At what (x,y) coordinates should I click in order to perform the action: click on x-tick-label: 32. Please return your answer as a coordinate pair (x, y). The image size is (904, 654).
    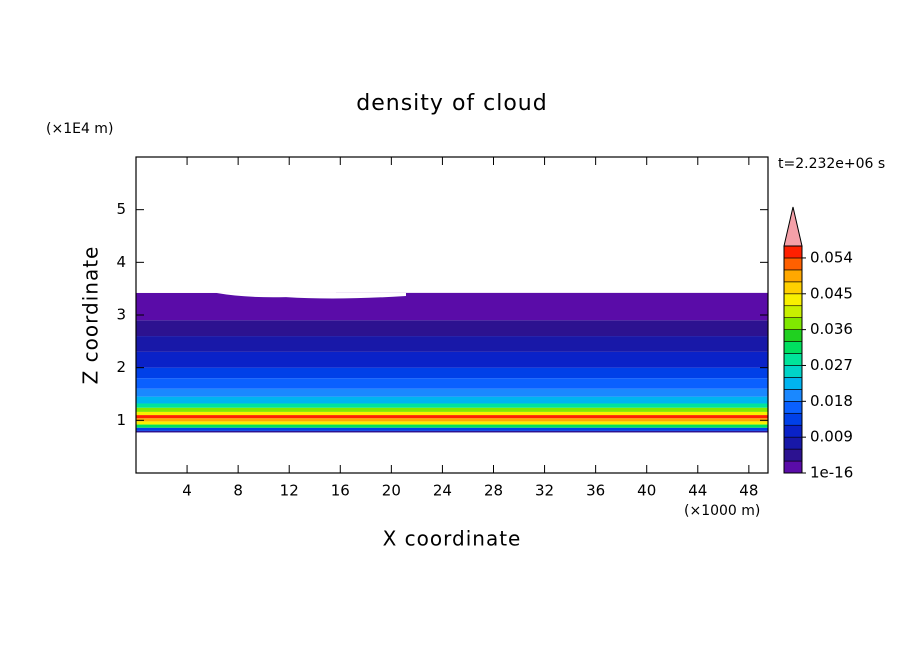
    Looking at the image, I should click on (544, 491).